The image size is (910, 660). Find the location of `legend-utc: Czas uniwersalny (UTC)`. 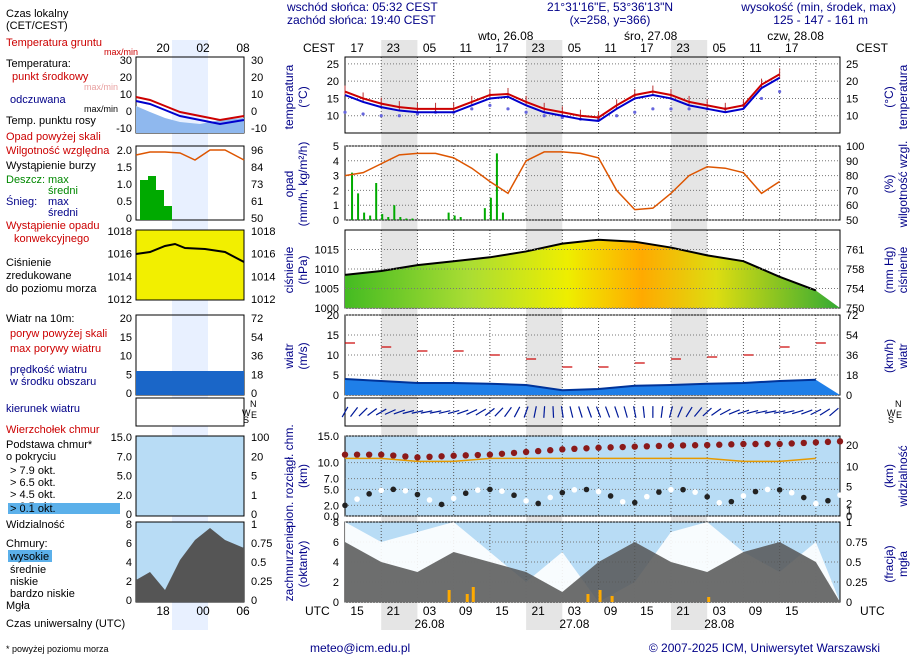

legend-utc: Czas uniwersalny (UTC) is located at coordinates (65, 624).